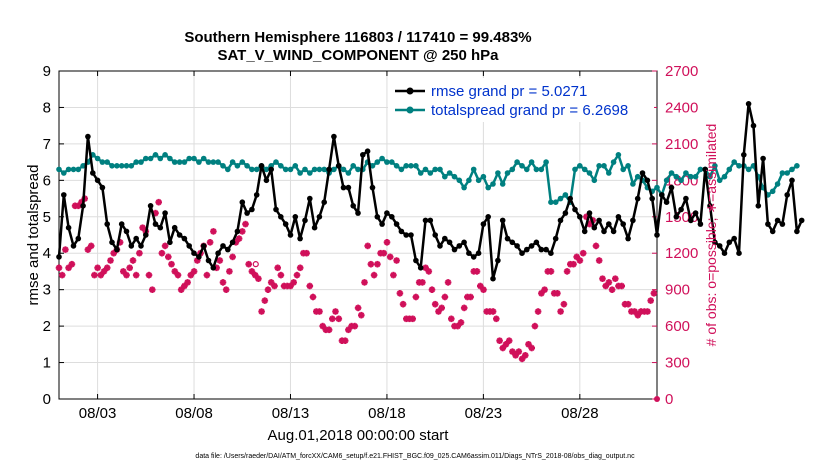  I want to click on y-tick-label: 8, so click(47, 107).